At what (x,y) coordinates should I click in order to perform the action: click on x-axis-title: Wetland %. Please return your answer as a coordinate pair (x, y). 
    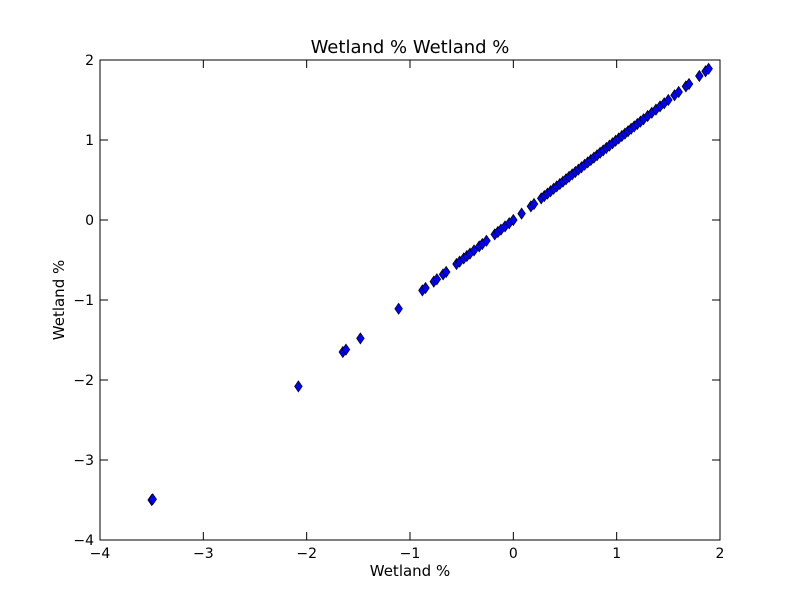
    Looking at the image, I should click on (410, 571).